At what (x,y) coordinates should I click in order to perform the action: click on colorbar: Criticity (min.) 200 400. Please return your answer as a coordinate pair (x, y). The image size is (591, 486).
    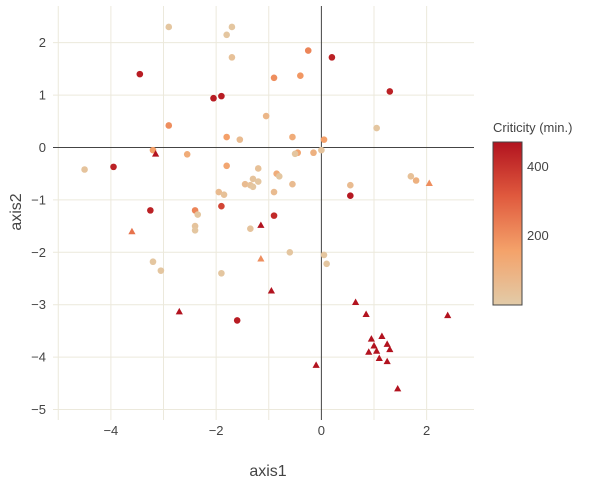
    Looking at the image, I should click on (532, 213).